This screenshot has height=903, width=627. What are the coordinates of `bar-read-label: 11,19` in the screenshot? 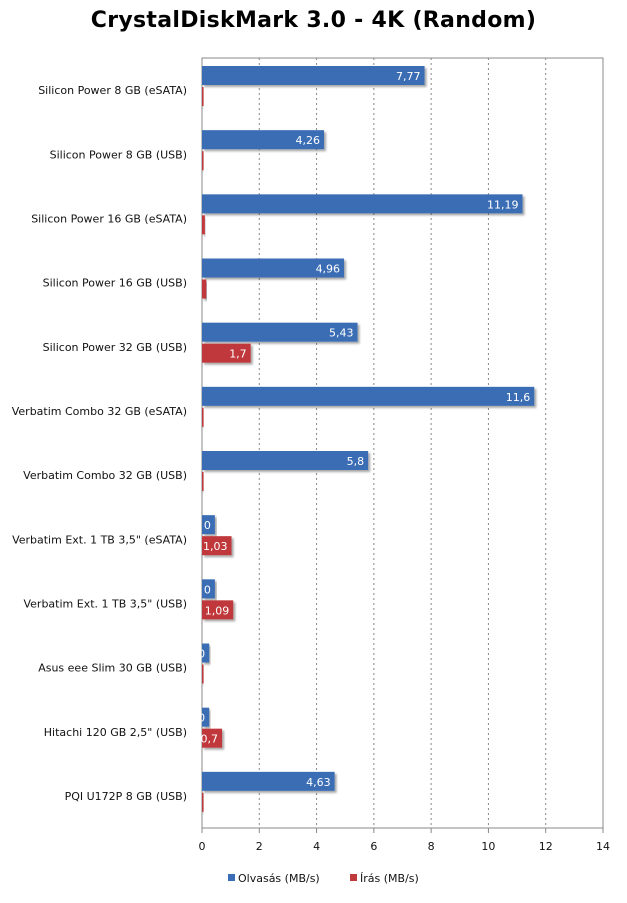 It's located at (503, 204).